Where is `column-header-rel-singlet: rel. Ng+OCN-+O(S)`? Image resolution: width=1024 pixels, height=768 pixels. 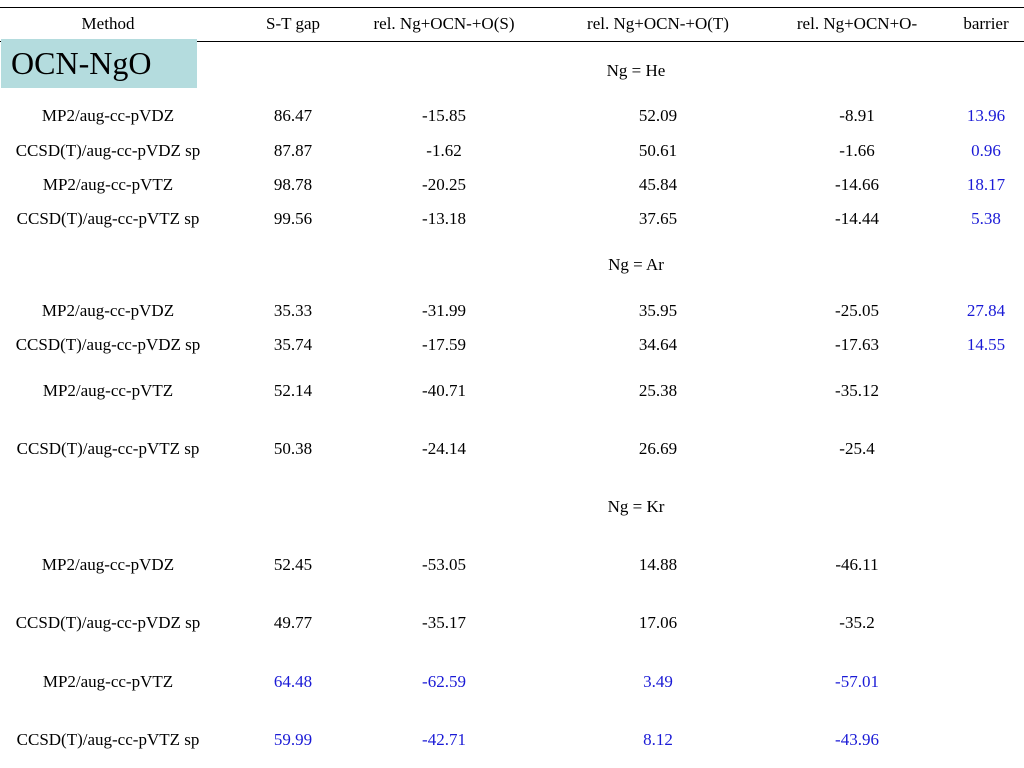
column-header-rel-singlet: rel. Ng+OCN-+O(S) is located at coordinates (444, 23).